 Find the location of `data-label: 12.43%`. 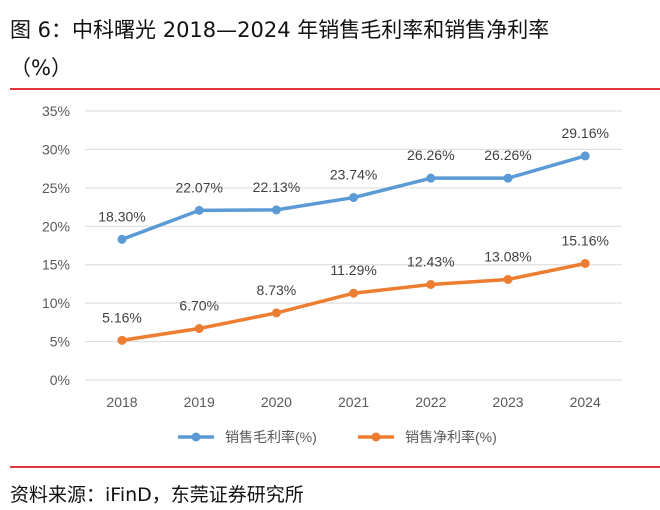

data-label: 12.43% is located at coordinates (430, 261).